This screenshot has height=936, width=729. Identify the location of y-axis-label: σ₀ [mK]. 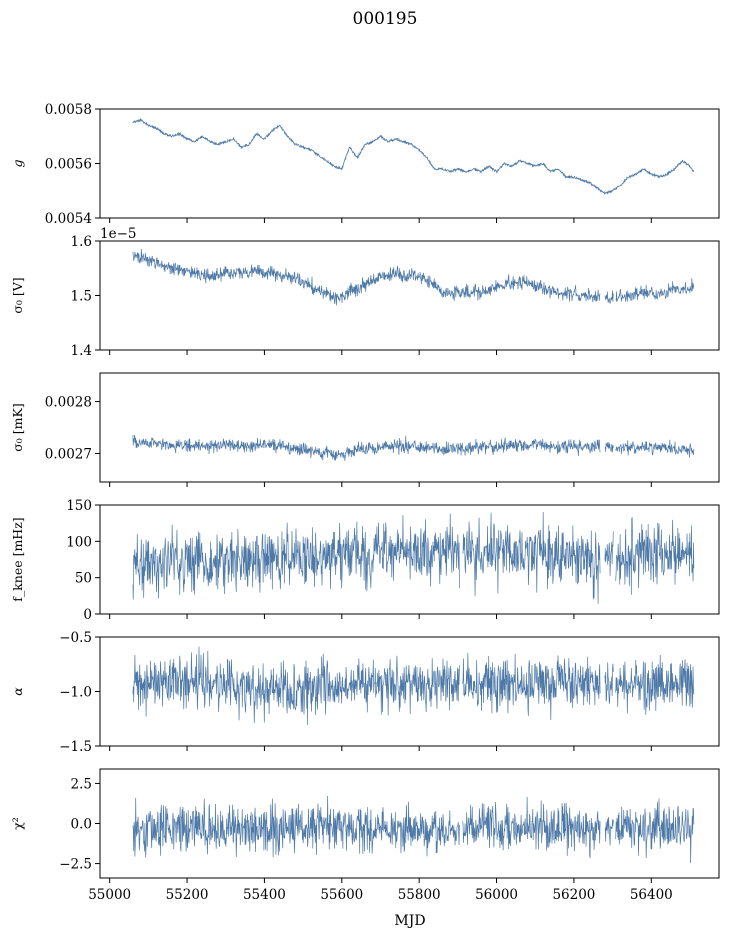
(17, 427).